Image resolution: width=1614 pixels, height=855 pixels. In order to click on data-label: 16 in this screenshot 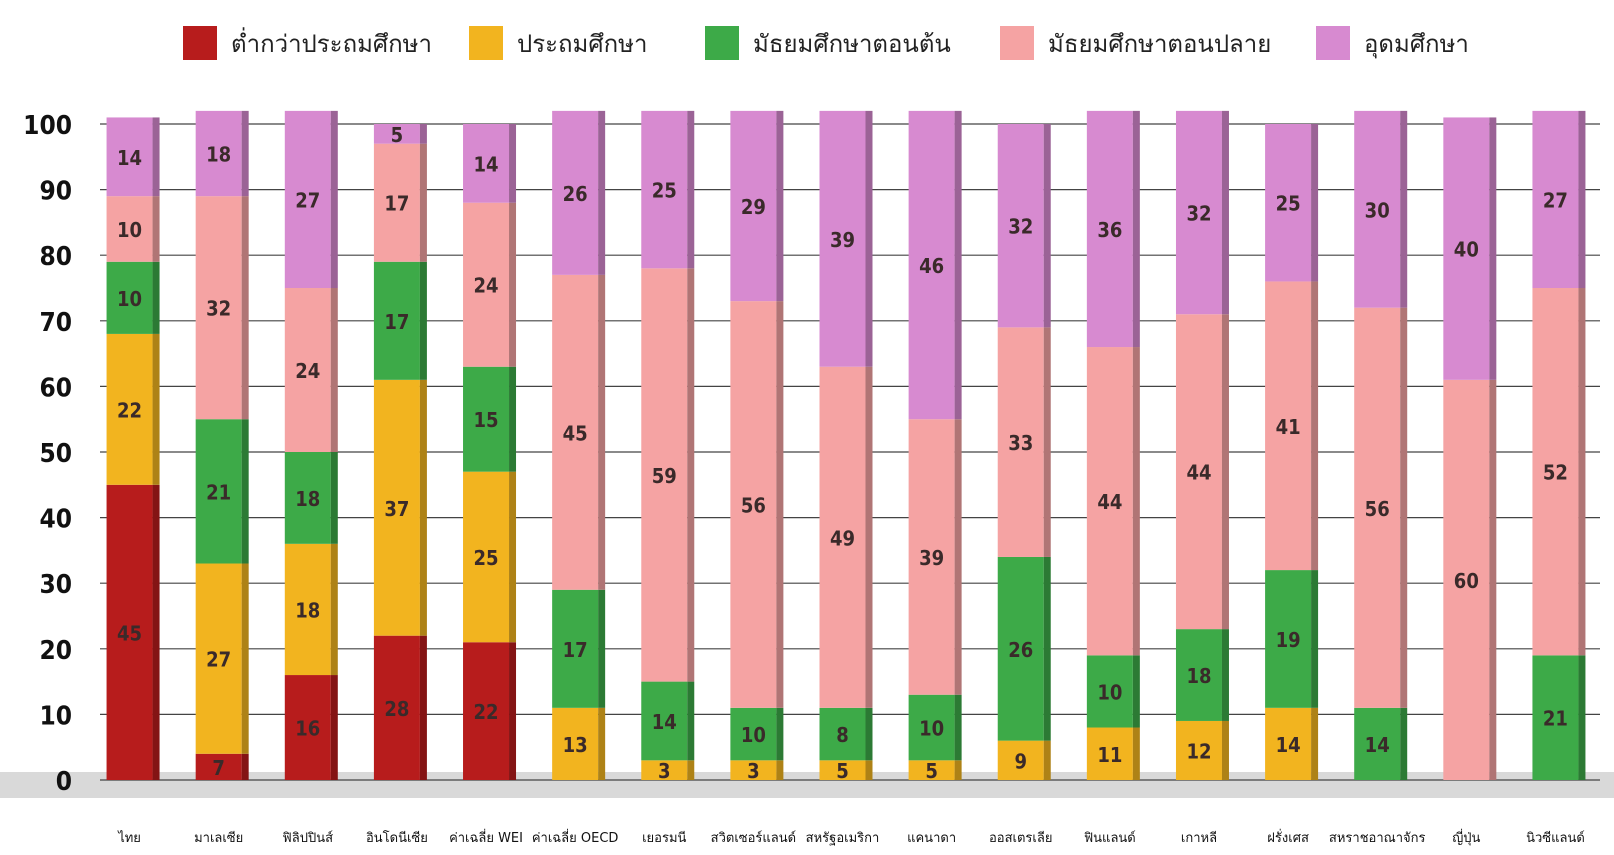, I will do `click(307, 729)`.